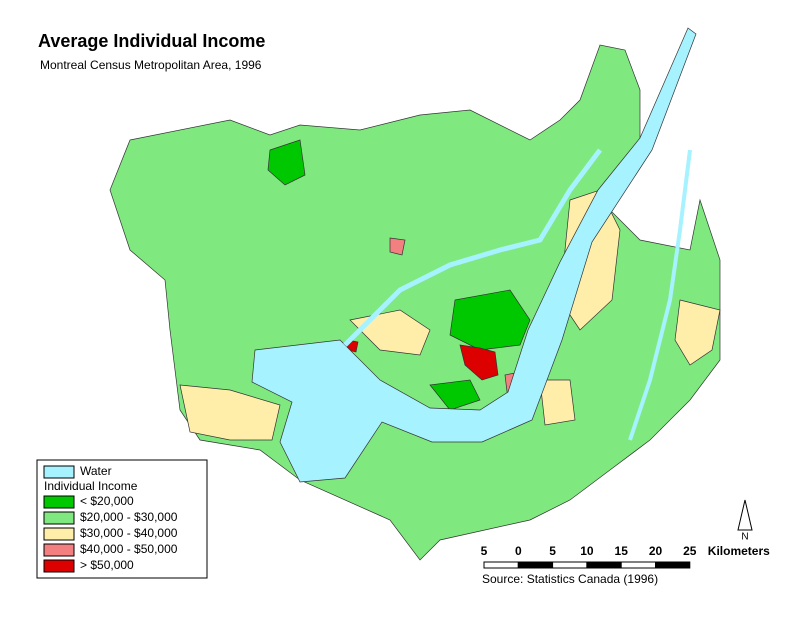 The width and height of the screenshot is (800, 621). I want to click on legend-label: $40,000 - $50,000, so click(129, 549).